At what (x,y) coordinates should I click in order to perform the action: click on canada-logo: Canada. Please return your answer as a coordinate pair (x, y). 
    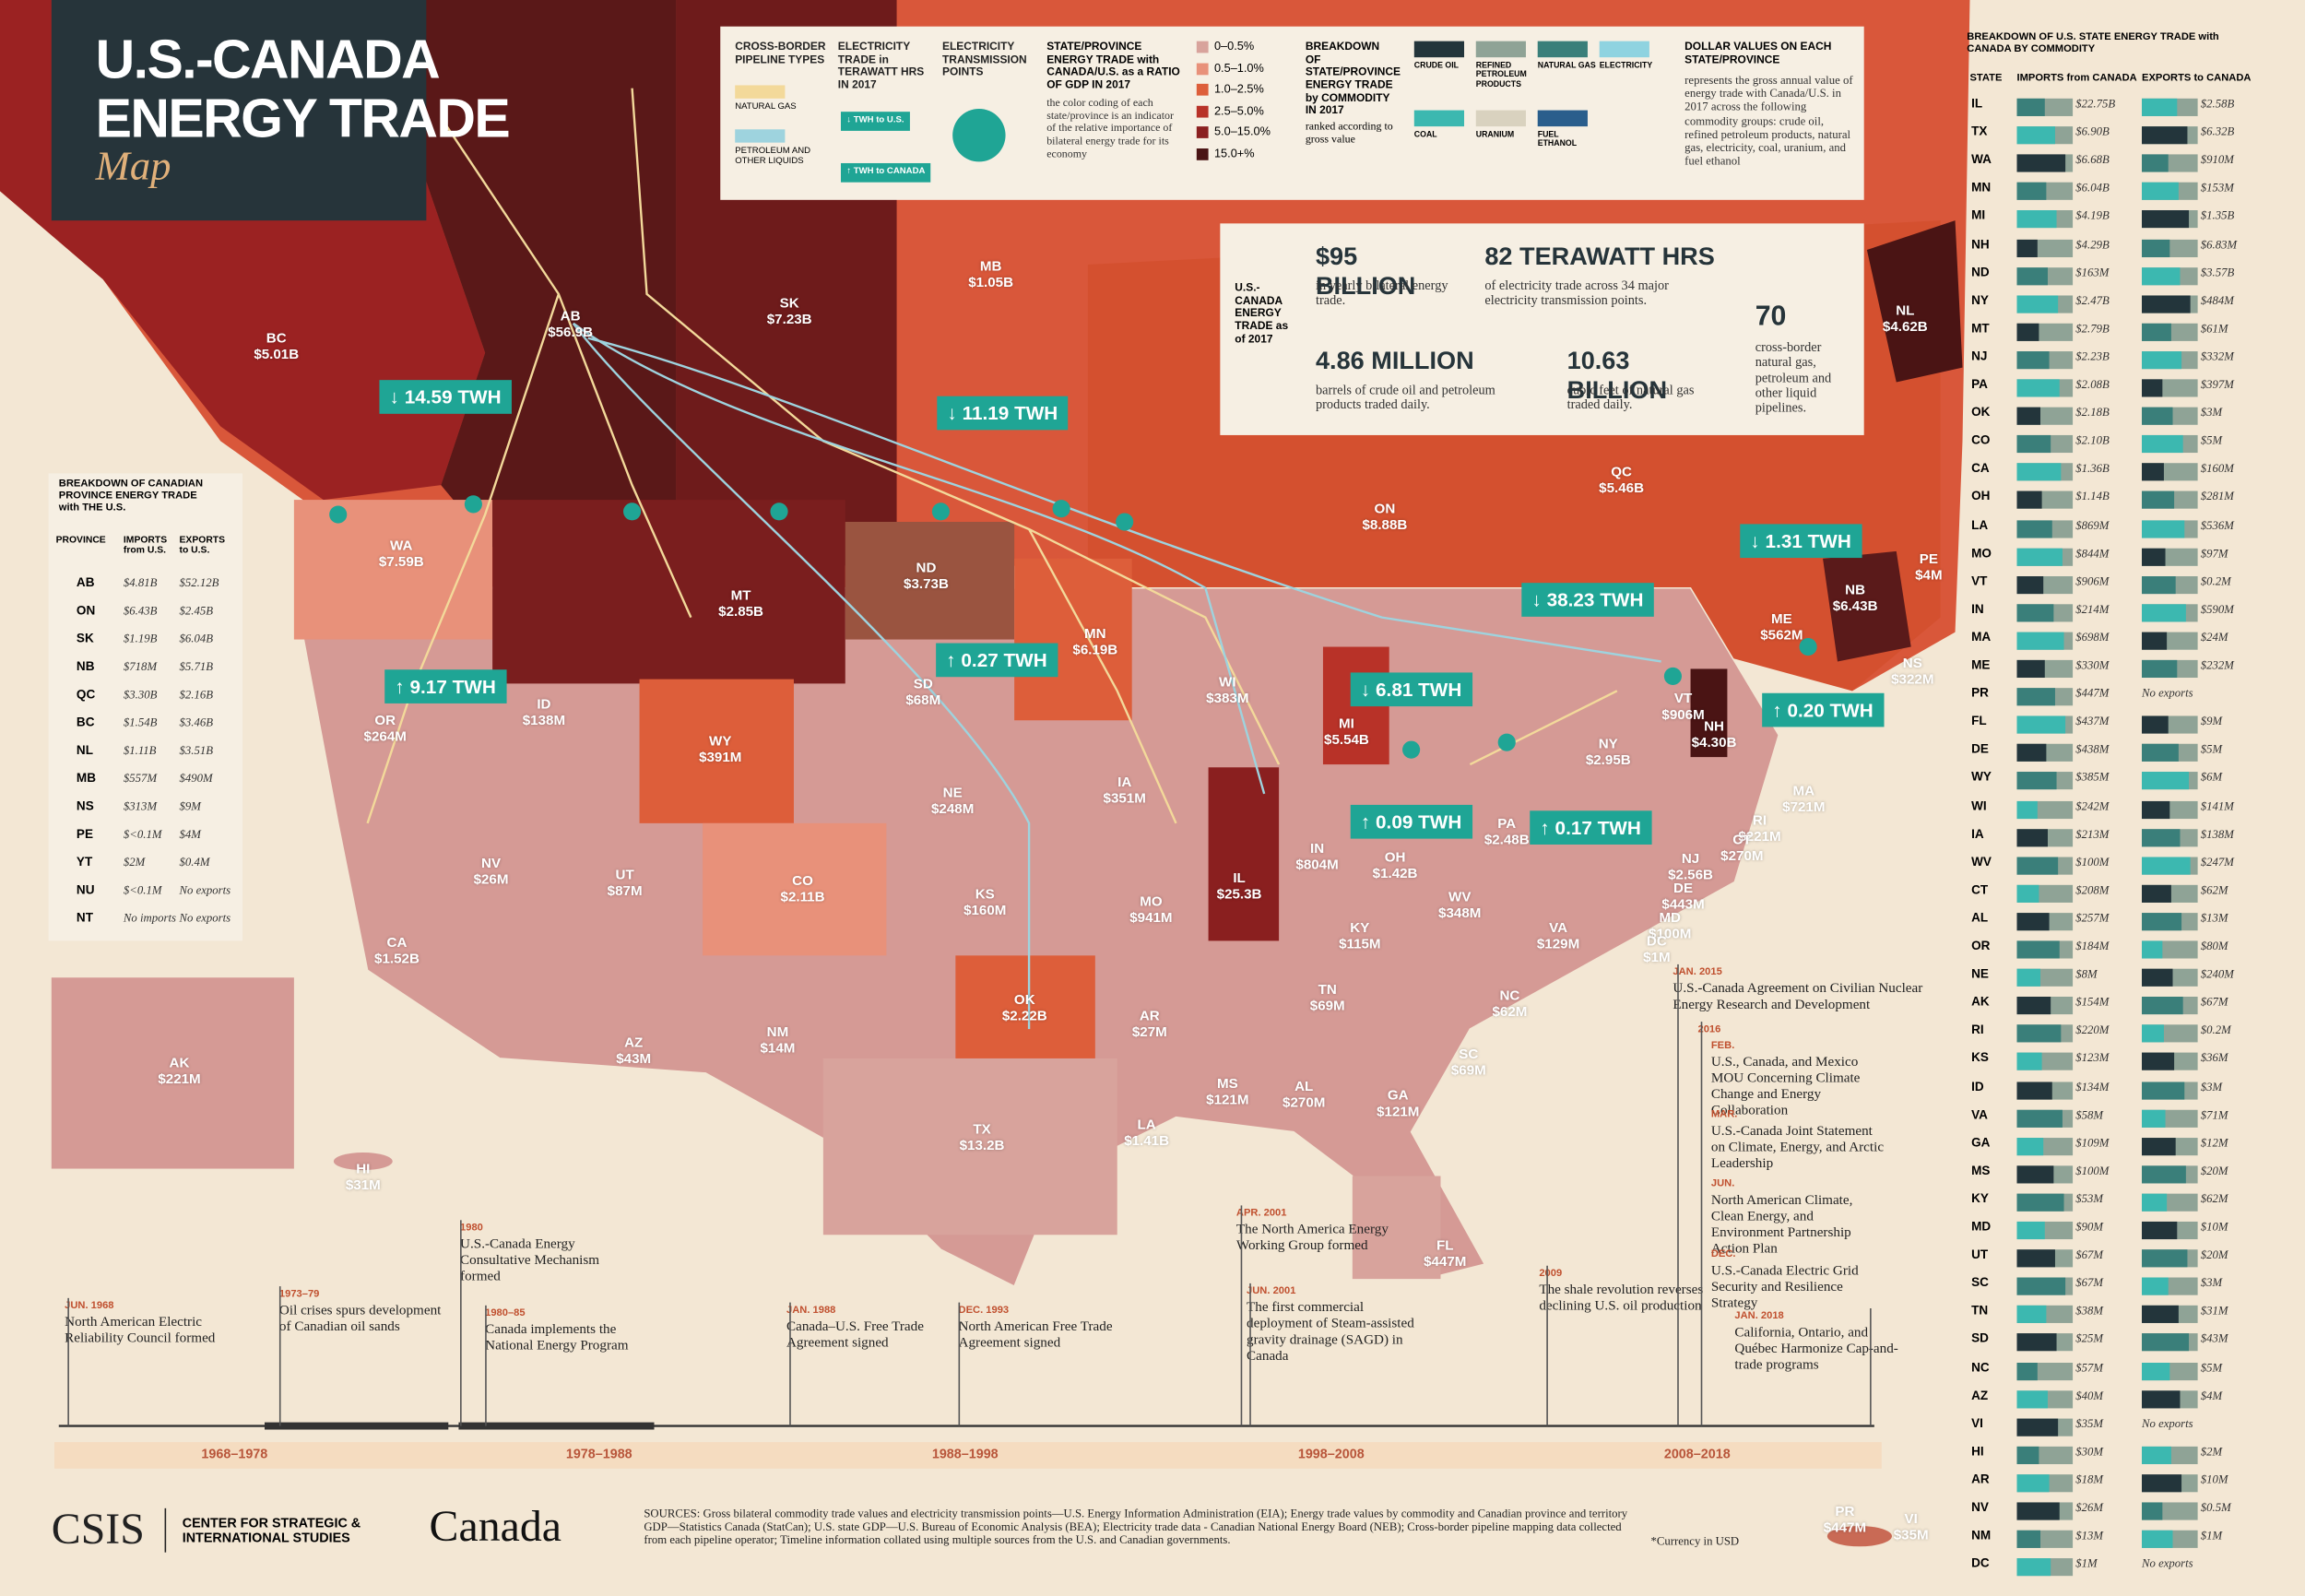
    Looking at the image, I should click on (496, 1527).